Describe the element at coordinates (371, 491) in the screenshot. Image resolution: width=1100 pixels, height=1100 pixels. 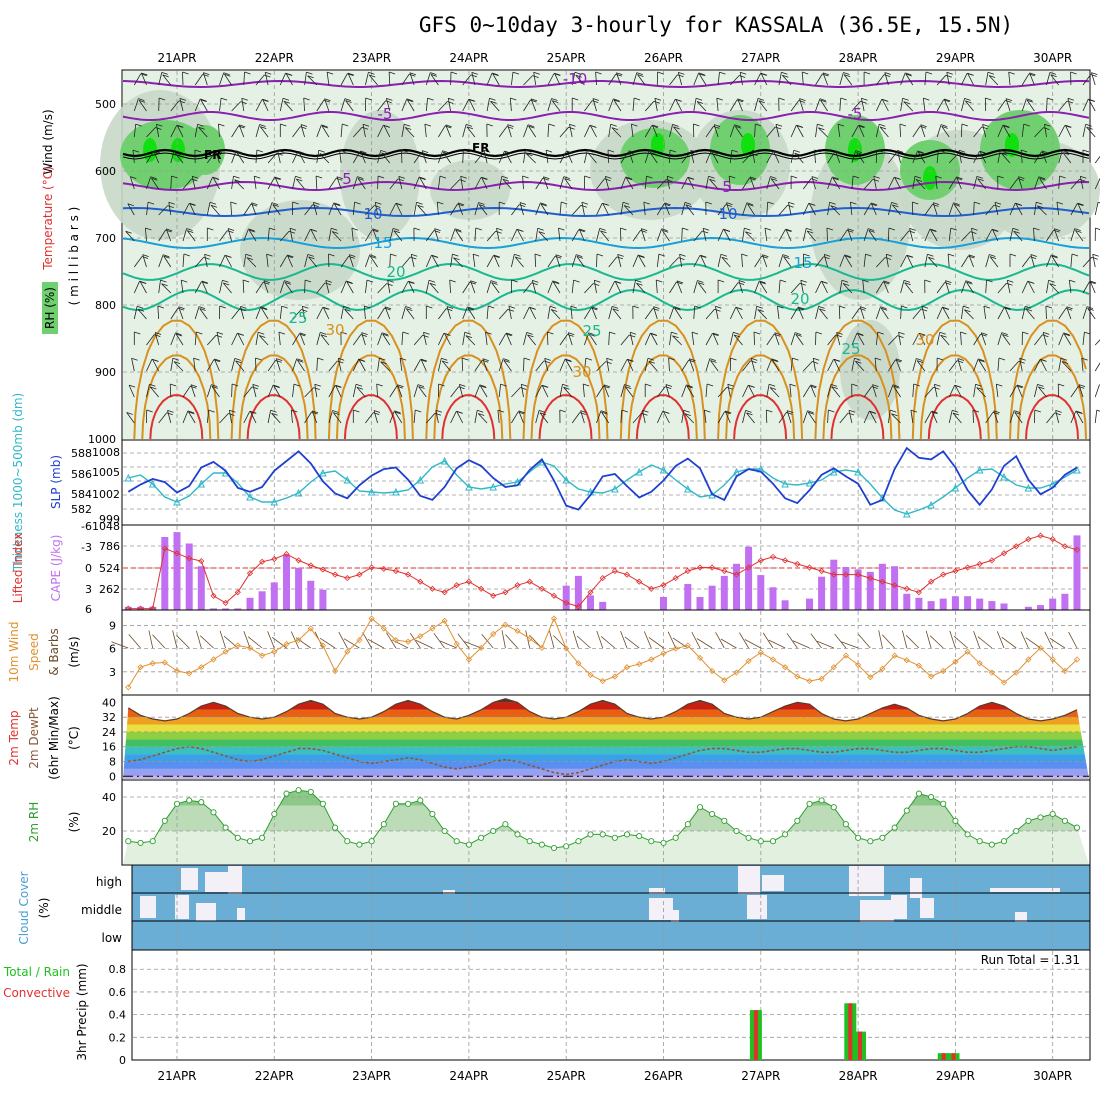
I see `thickness-marker` at that location.